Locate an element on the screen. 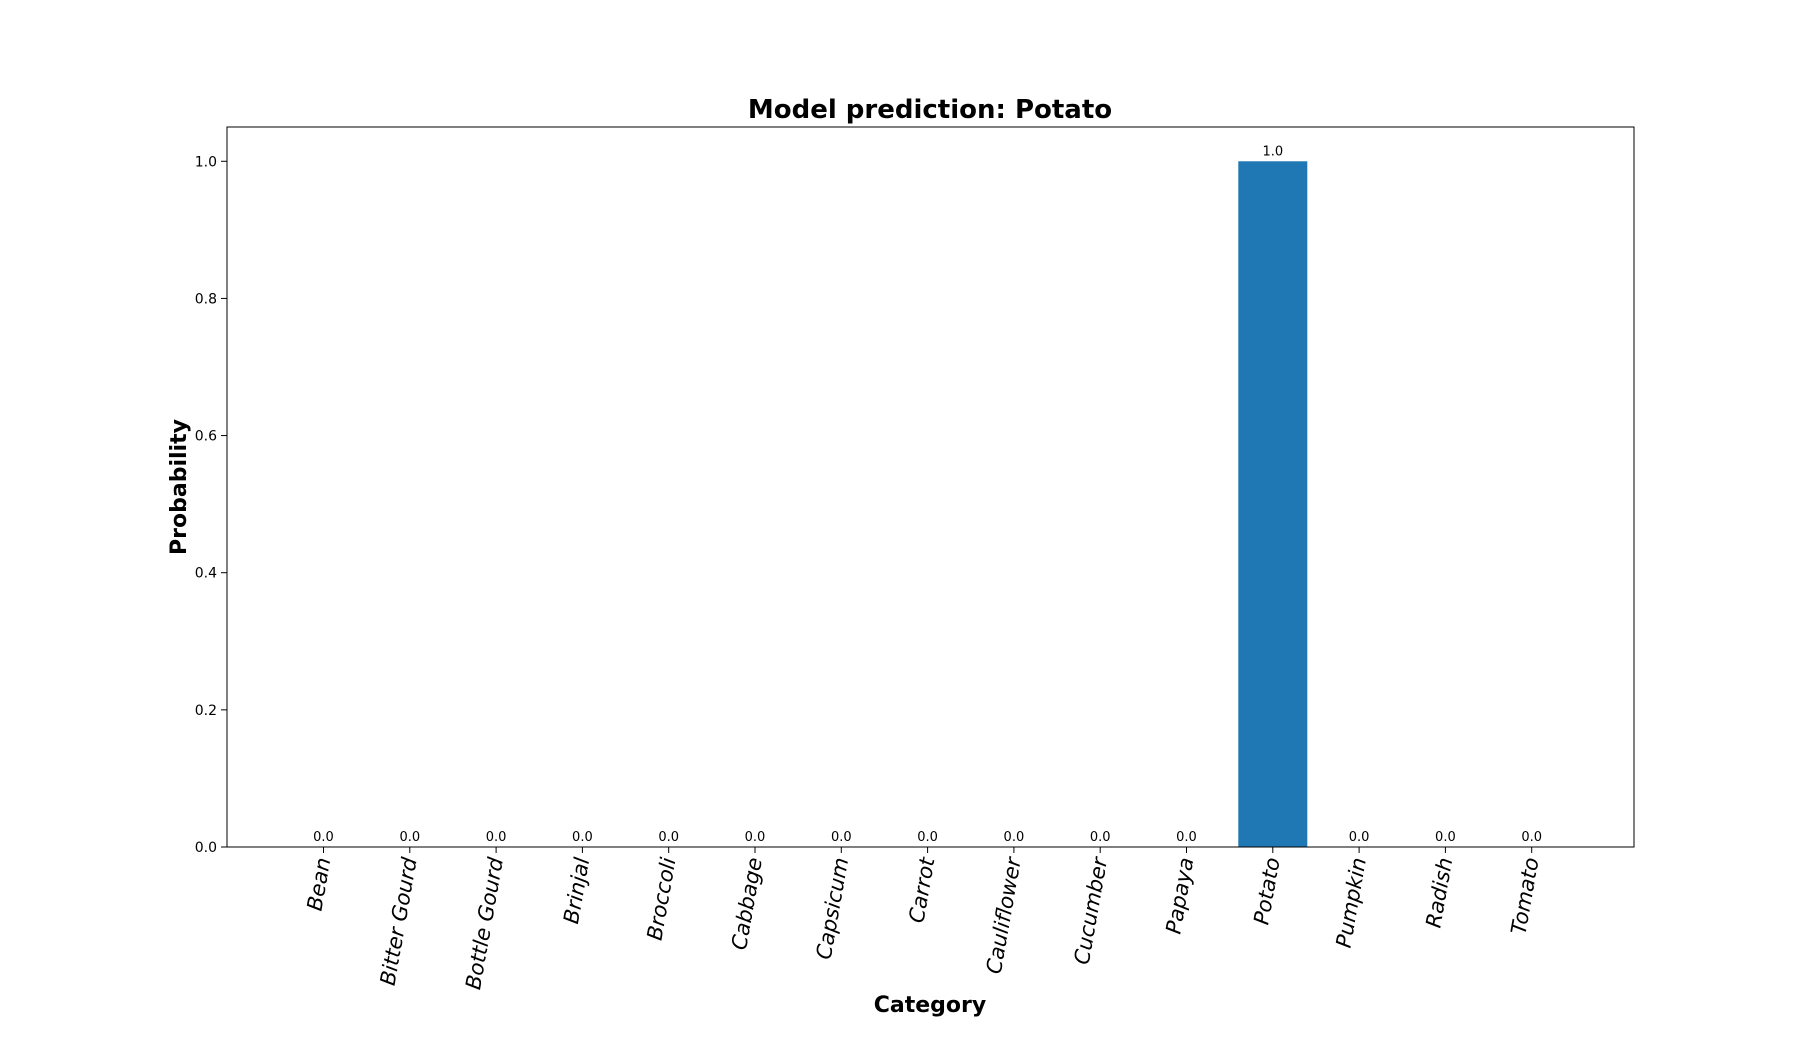 Image resolution: width=1800 pixels, height=1050 pixels. y-axis-label: Probability is located at coordinates (179, 487).